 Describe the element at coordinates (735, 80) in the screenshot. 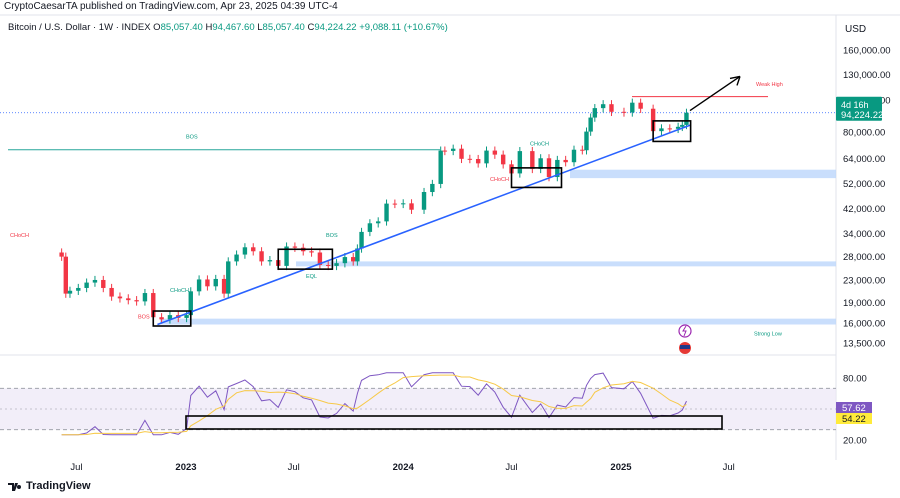

I see `projection-arrowhead` at that location.